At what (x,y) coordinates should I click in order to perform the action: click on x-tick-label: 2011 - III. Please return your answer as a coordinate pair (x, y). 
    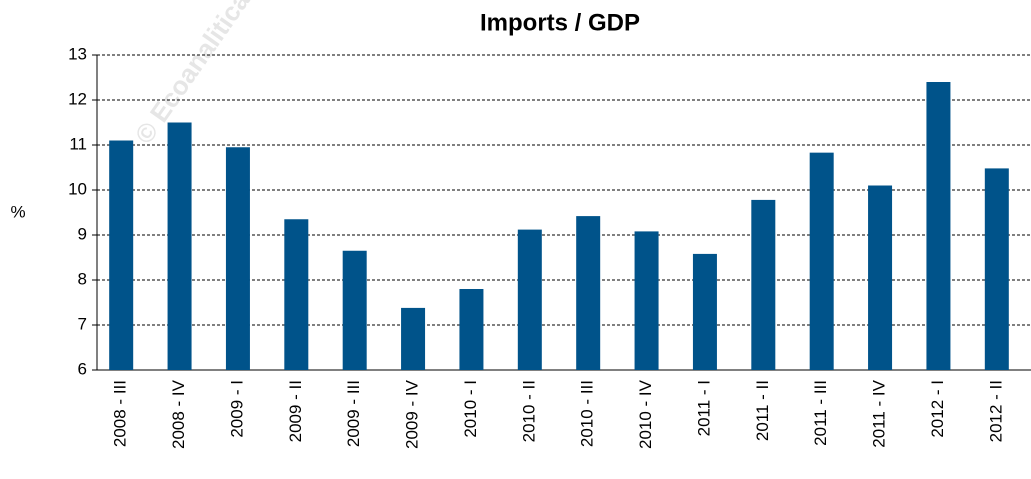
    Looking at the image, I should click on (820, 413).